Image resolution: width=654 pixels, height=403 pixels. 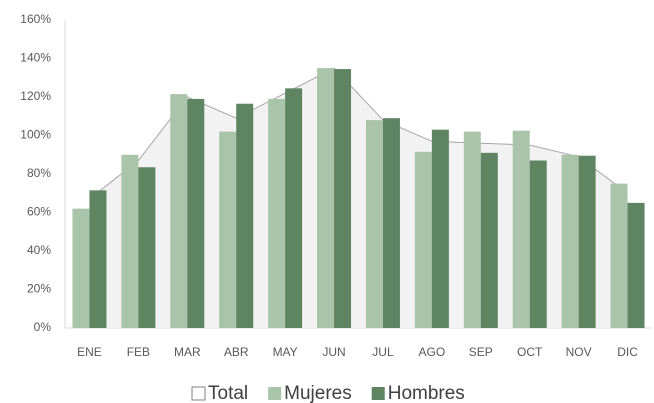 I want to click on x-tick-label: ENE, so click(x=89, y=352).